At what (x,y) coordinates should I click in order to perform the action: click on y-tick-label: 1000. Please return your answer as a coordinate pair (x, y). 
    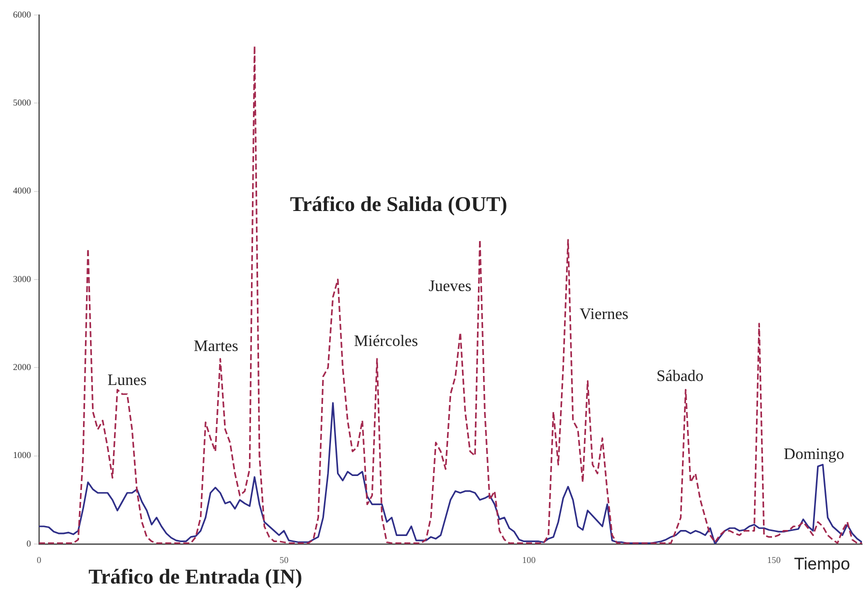
    Looking at the image, I should click on (22, 455).